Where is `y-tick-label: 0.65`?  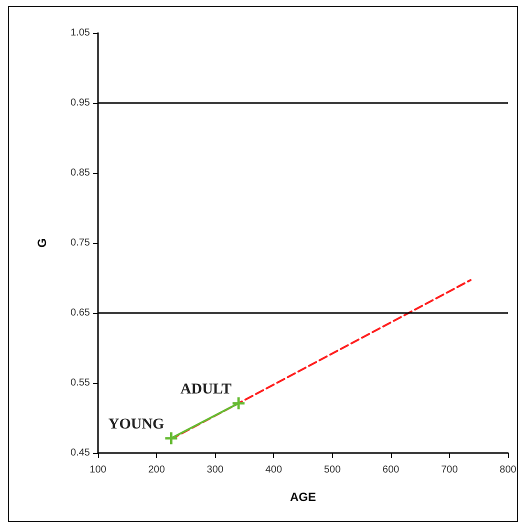
y-tick-label: 0.65 is located at coordinates (80, 313).